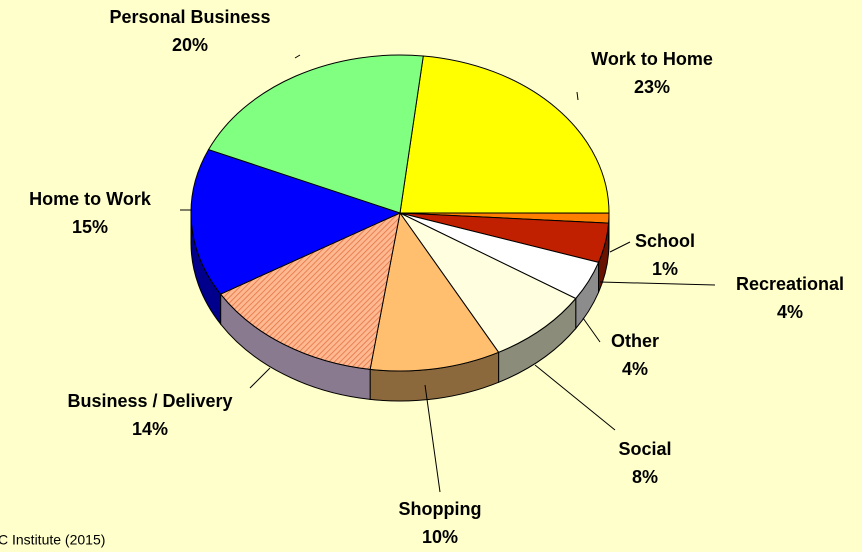 This screenshot has height=552, width=862. I want to click on category-label: Business / Delivery, so click(149, 401).